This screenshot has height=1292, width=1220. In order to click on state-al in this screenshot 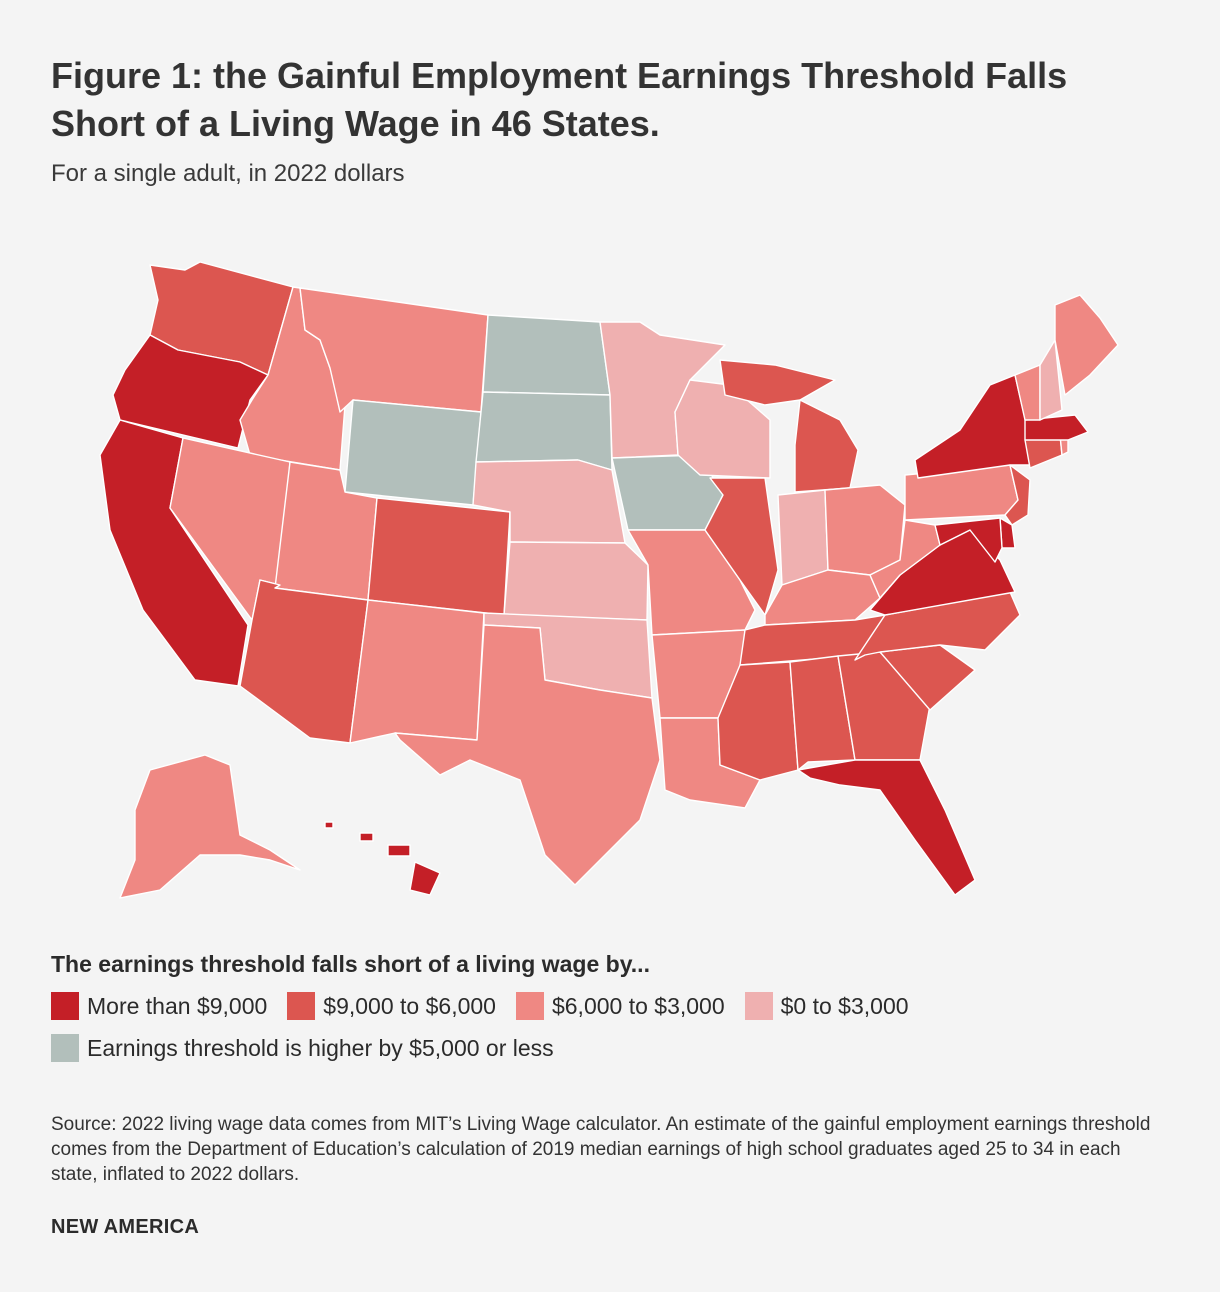, I will do `click(822, 713)`.